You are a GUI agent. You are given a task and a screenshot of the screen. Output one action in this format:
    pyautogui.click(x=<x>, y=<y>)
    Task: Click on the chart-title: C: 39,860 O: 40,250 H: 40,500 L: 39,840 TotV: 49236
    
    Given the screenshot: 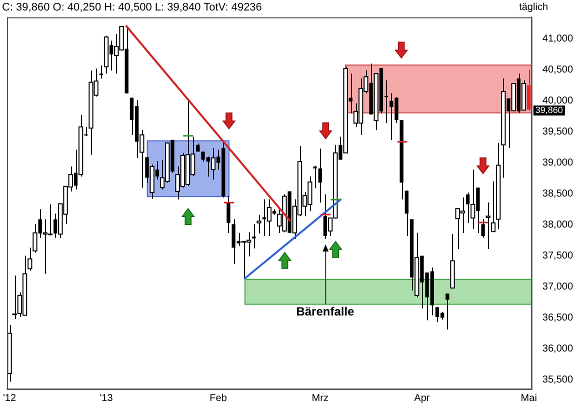 What is the action you would take?
    pyautogui.click(x=132, y=8)
    